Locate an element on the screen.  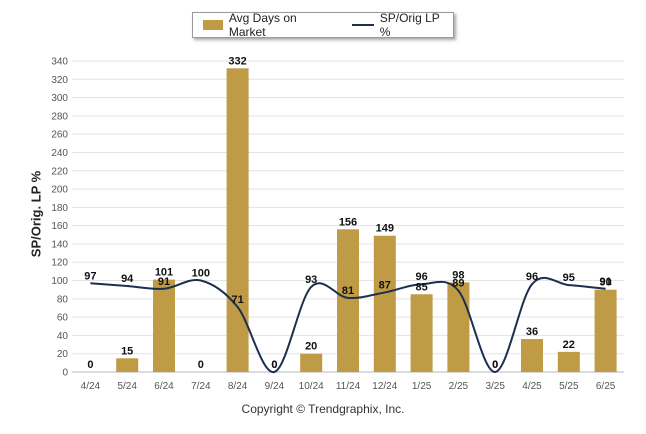
line-value-label: 89 is located at coordinates (458, 284).